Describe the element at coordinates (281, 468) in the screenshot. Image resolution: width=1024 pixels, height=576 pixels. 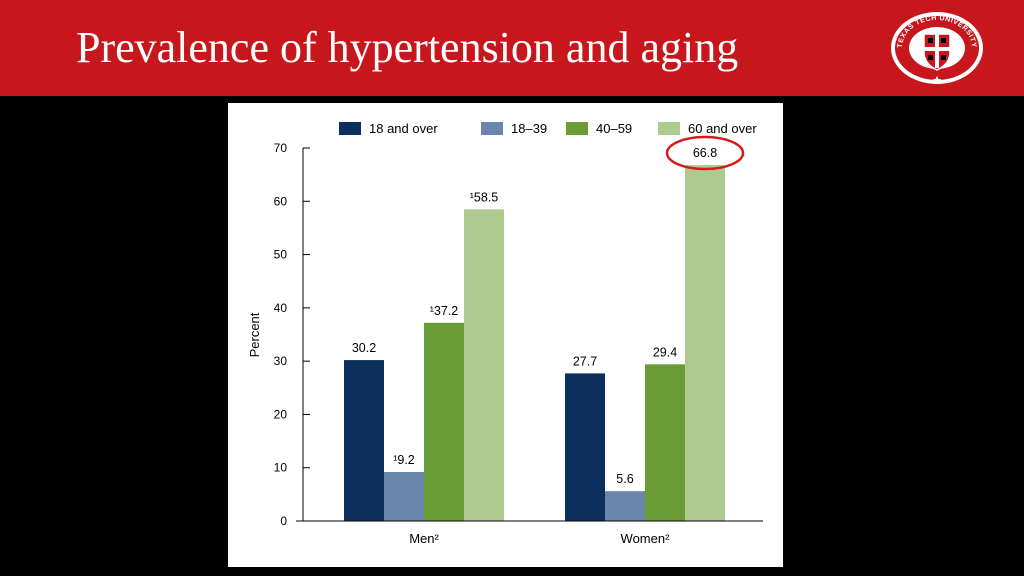
I see `y-tick-label: 10` at that location.